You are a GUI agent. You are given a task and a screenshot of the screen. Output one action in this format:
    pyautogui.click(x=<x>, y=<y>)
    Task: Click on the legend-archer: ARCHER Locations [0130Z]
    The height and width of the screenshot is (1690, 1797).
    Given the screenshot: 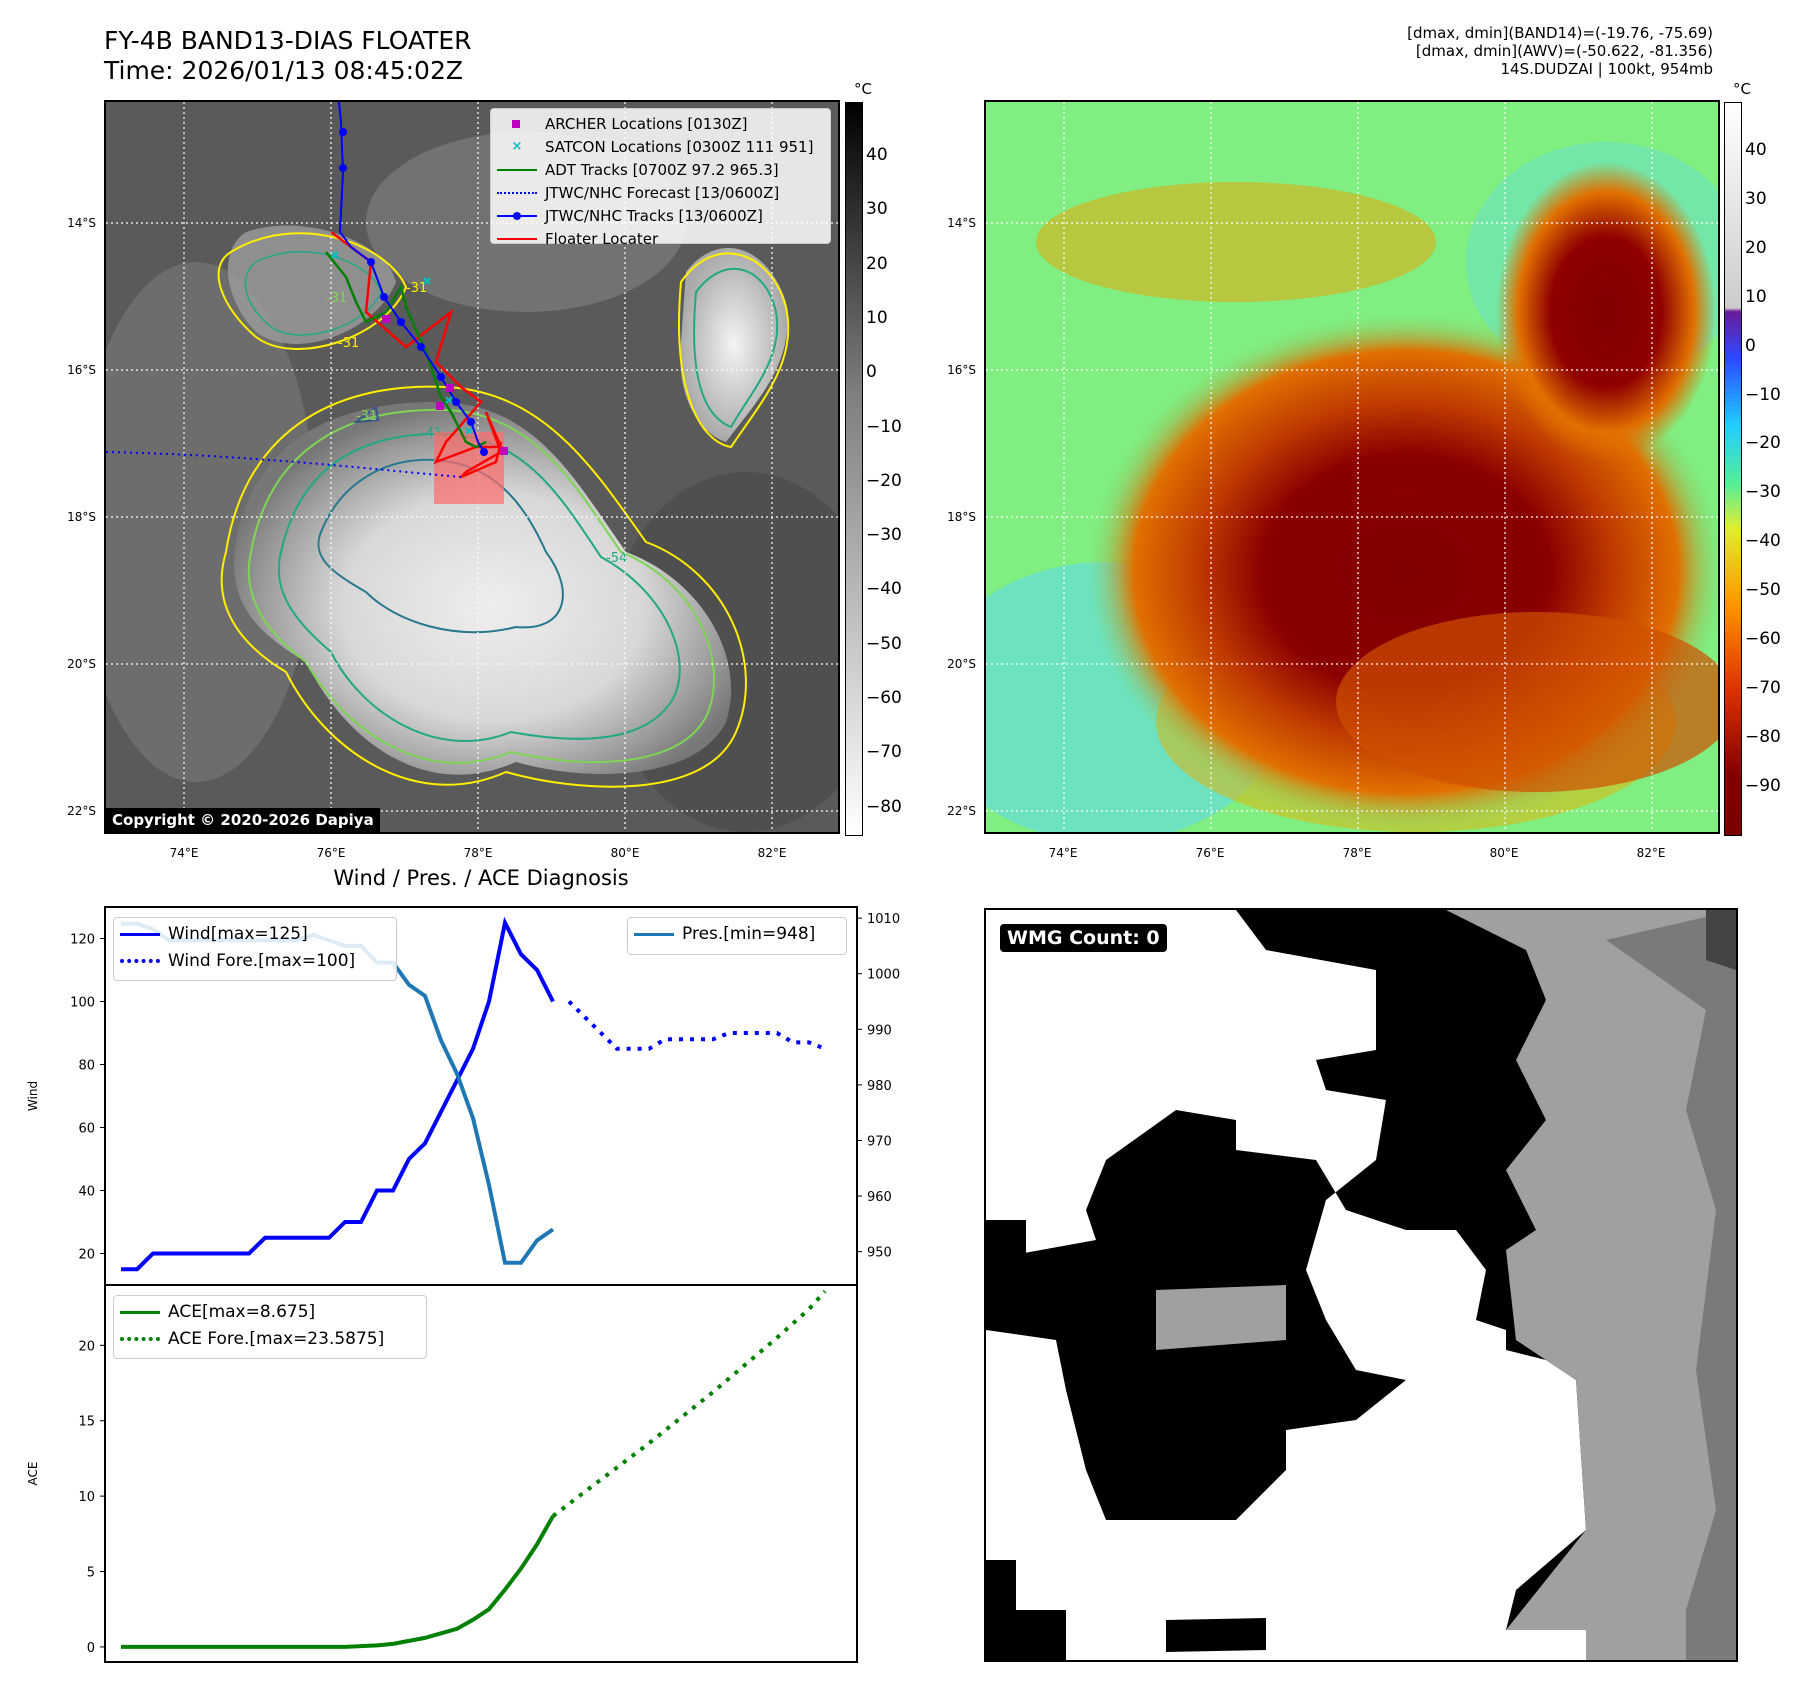 What is the action you would take?
    pyautogui.click(x=660, y=123)
    